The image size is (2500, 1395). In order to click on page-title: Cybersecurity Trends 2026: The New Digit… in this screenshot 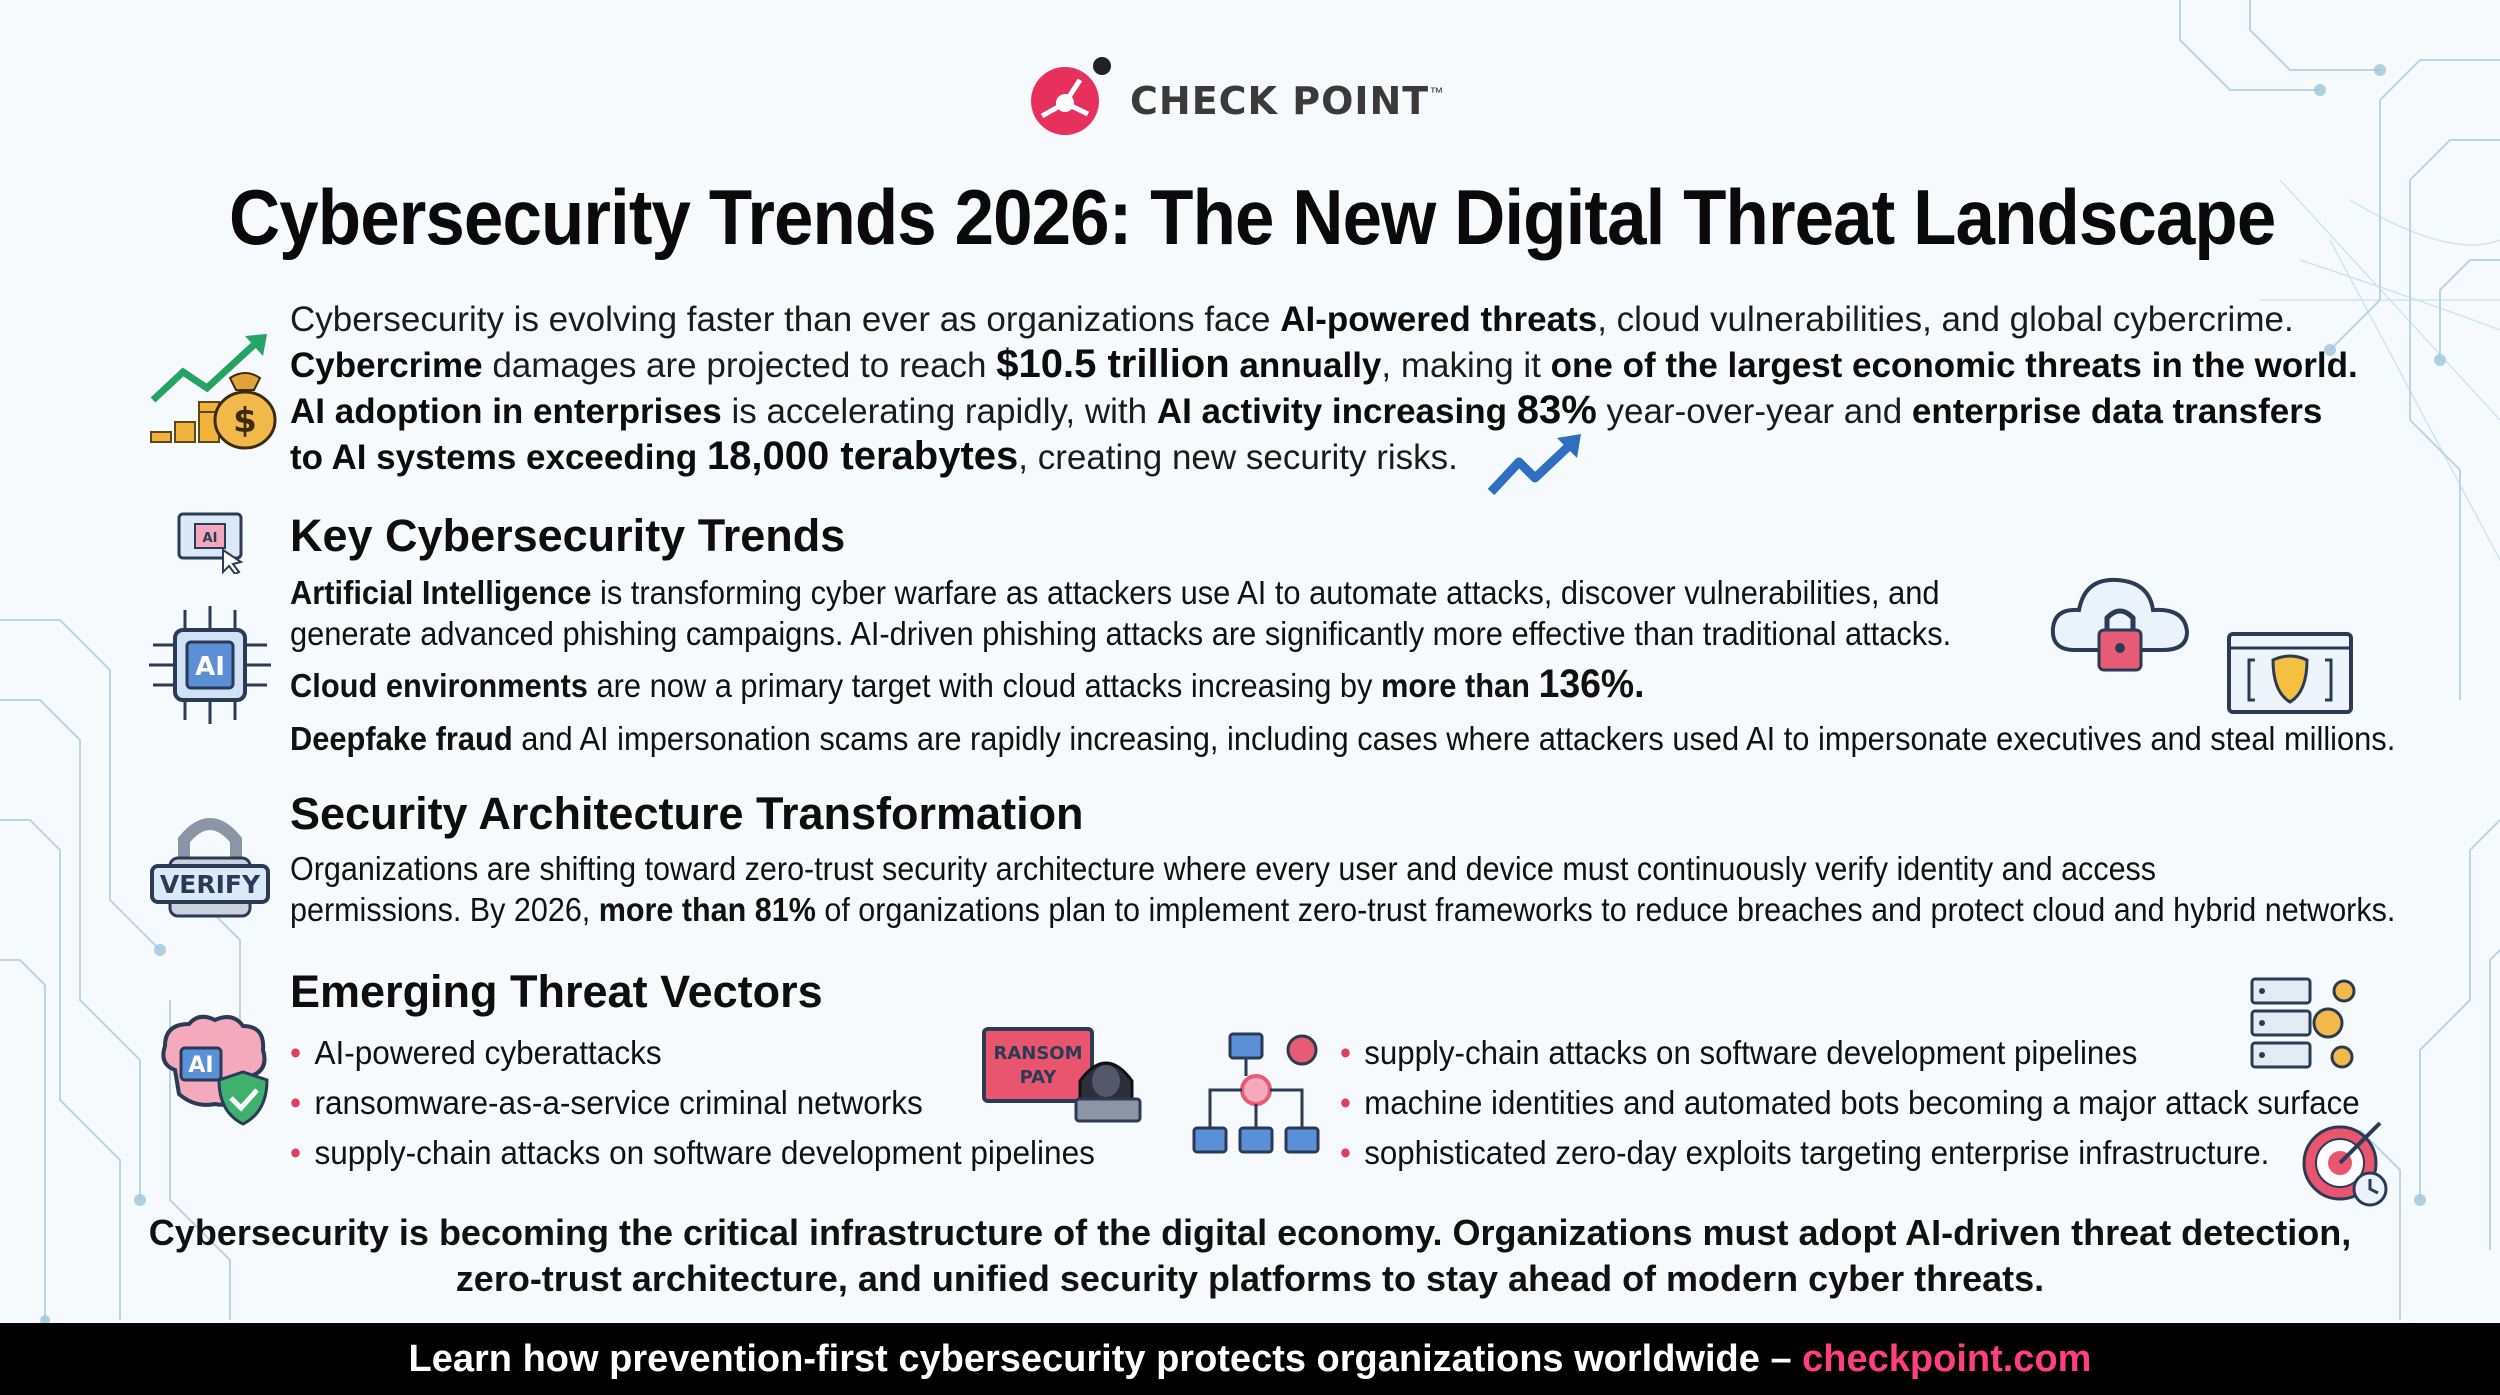, I will do `click(1252, 217)`.